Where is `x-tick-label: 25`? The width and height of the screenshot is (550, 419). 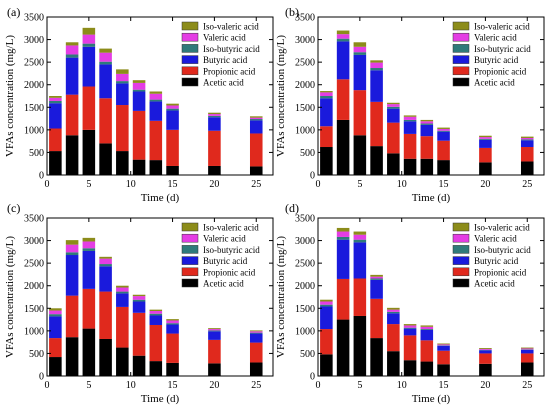 x-tick-label: 25 is located at coordinates (256, 184).